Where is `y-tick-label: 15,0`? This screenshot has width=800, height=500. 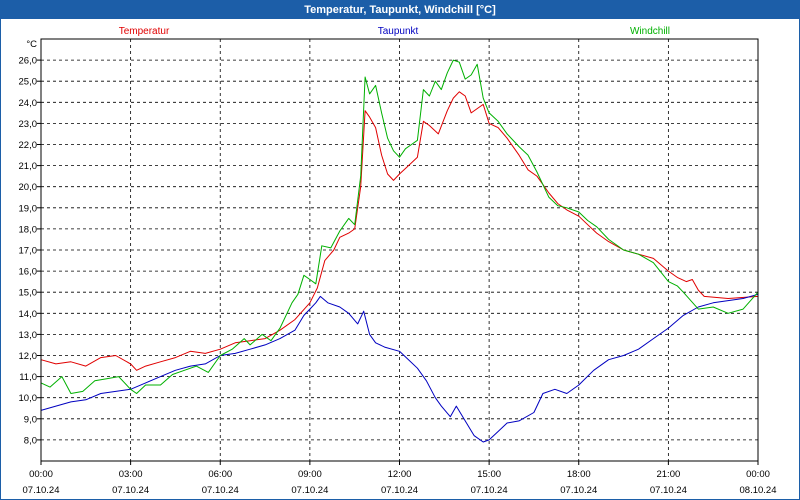 y-tick-label: 15,0 is located at coordinates (28, 293).